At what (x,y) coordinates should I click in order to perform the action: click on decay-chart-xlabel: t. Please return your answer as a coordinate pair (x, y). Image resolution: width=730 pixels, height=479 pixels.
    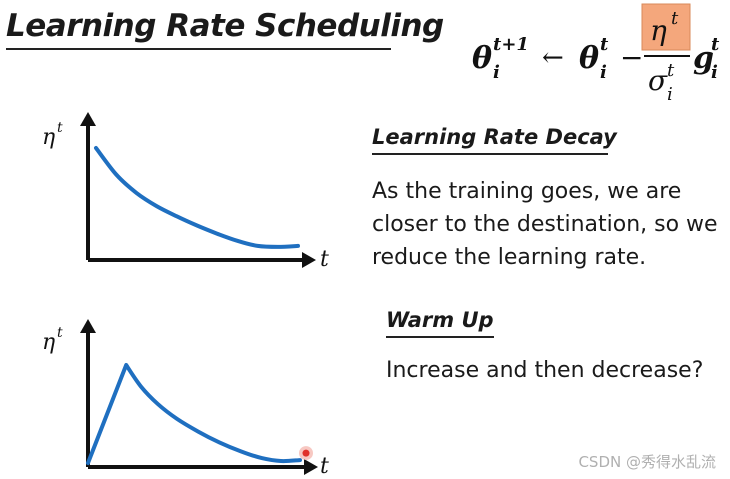
    Looking at the image, I should click on (324, 258).